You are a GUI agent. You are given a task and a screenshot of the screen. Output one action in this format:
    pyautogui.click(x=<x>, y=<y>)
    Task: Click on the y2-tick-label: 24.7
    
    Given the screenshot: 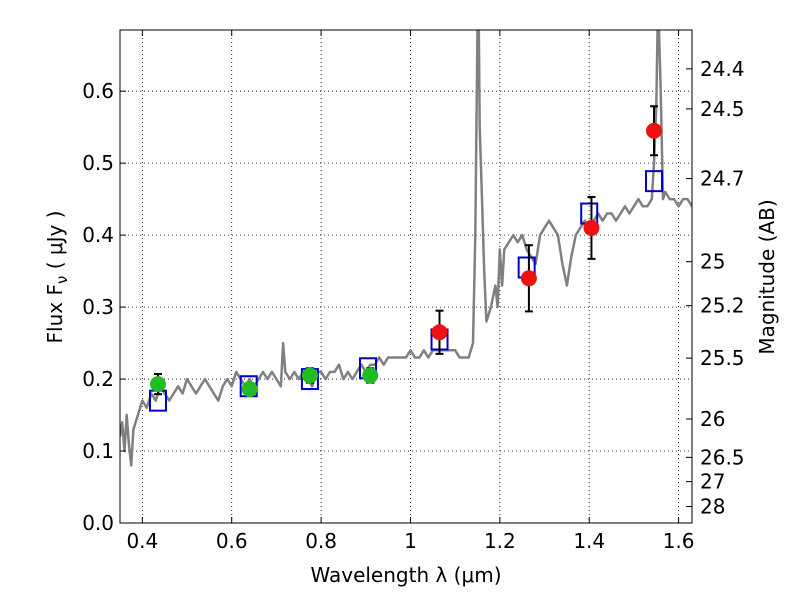 What is the action you would take?
    pyautogui.click(x=722, y=179)
    